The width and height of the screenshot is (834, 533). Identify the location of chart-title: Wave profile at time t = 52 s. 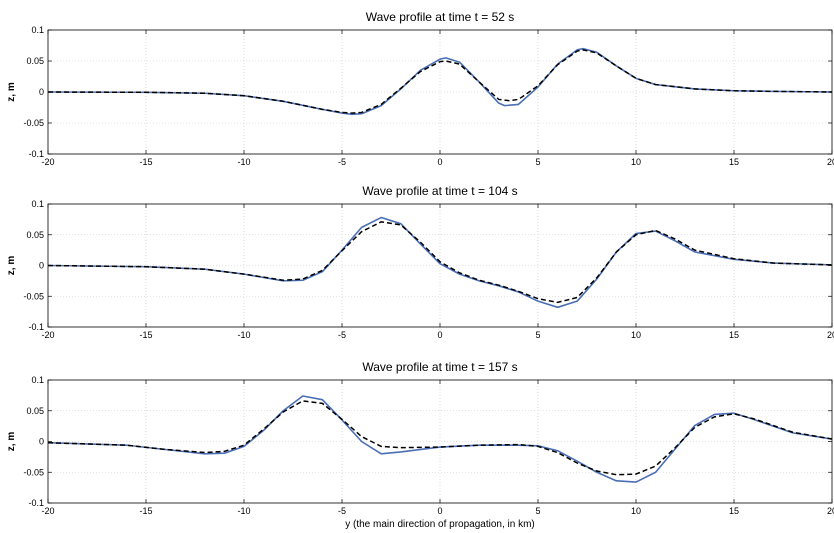
(440, 17).